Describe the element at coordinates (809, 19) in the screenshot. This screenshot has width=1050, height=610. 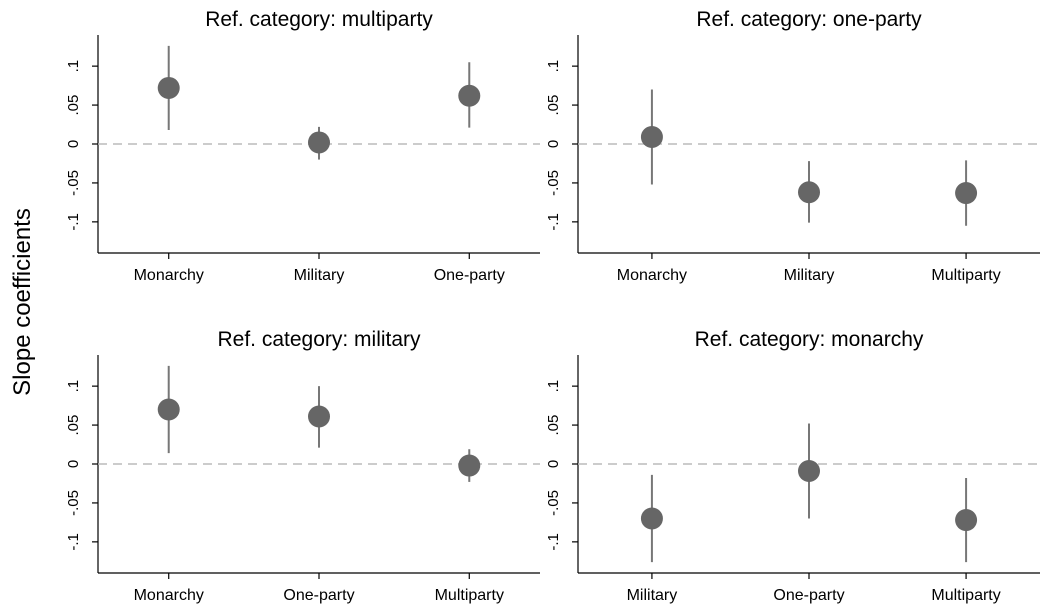
I see `panel-title: Ref. category: one-party` at that location.